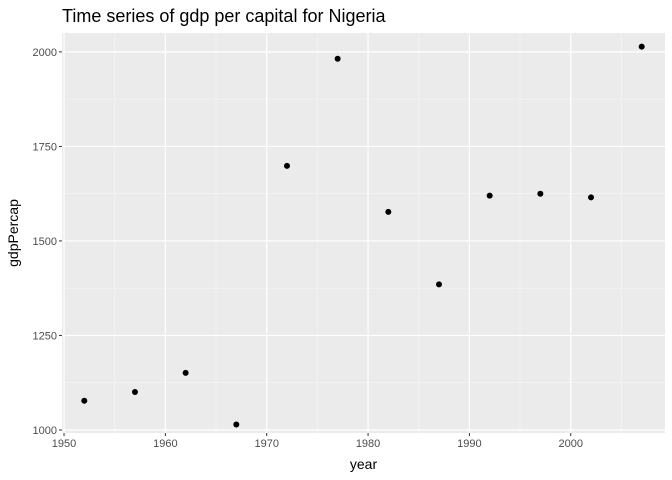  Describe the element at coordinates (45, 336) in the screenshot. I see `y-tick-label: 1250` at that location.